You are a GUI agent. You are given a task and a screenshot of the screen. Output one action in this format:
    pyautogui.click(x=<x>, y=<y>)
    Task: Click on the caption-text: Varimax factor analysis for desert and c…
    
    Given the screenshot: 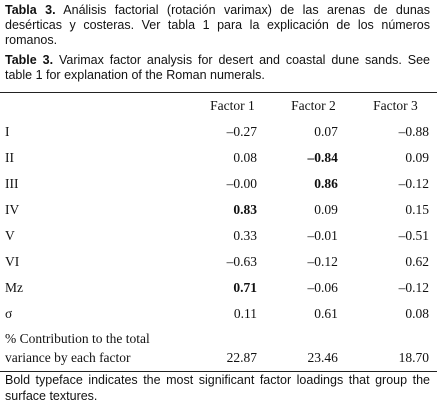 What is the action you would take?
    pyautogui.click(x=217, y=67)
    